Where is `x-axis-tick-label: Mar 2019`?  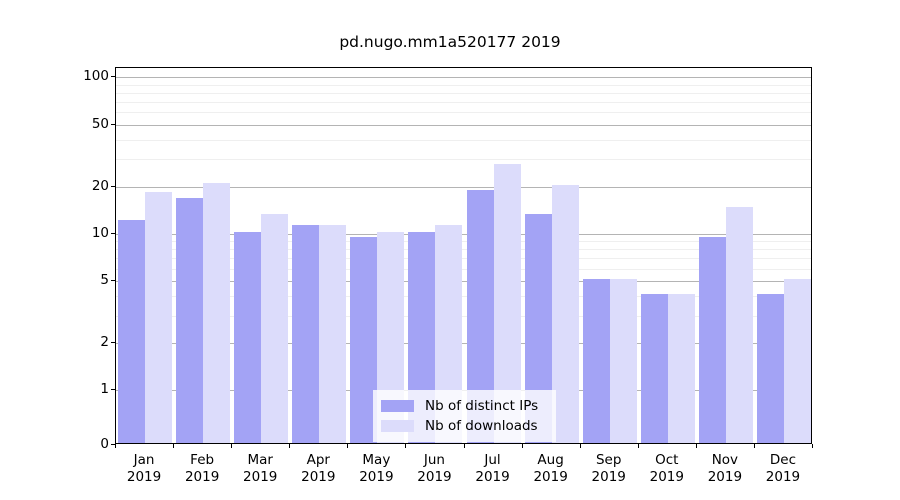 x-axis-tick-label: Mar 2019 is located at coordinates (260, 468).